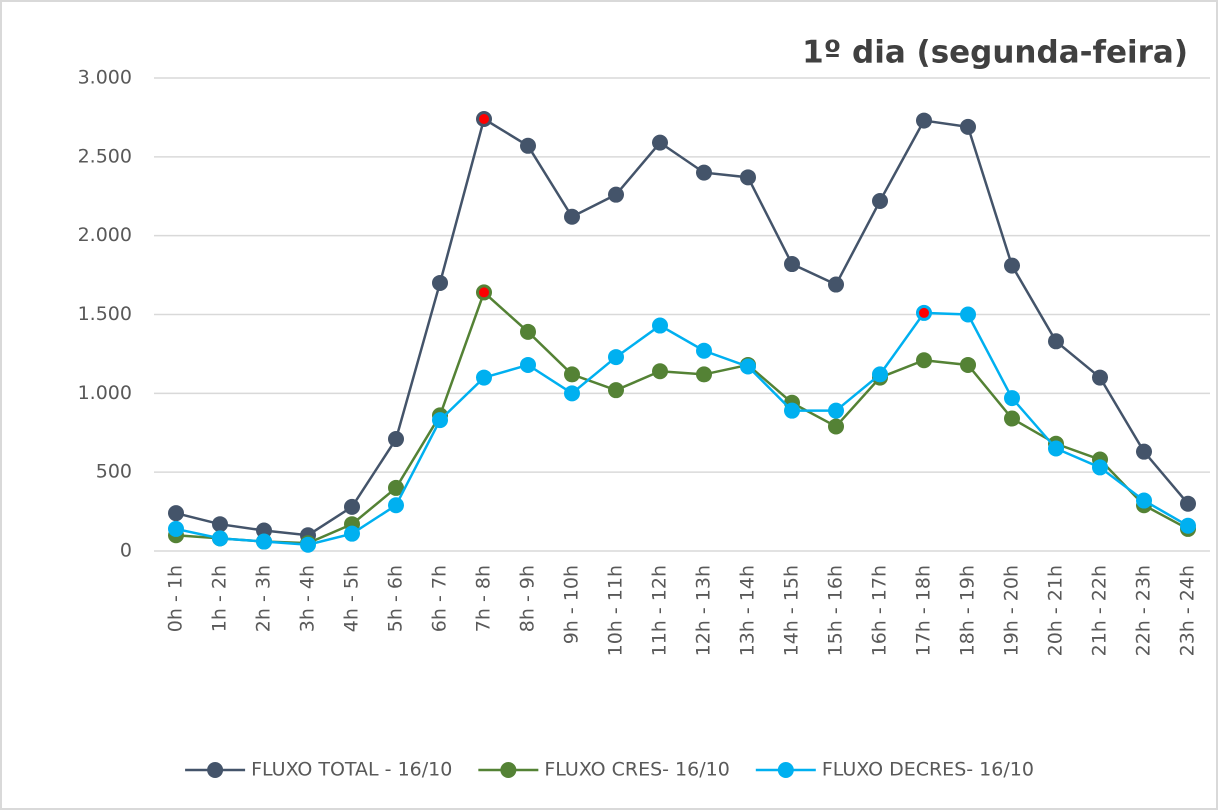 Image resolution: width=1219 pixels, height=811 pixels. Describe the element at coordinates (704, 610) in the screenshot. I see `x-tick-label: 12h - 13h` at that location.